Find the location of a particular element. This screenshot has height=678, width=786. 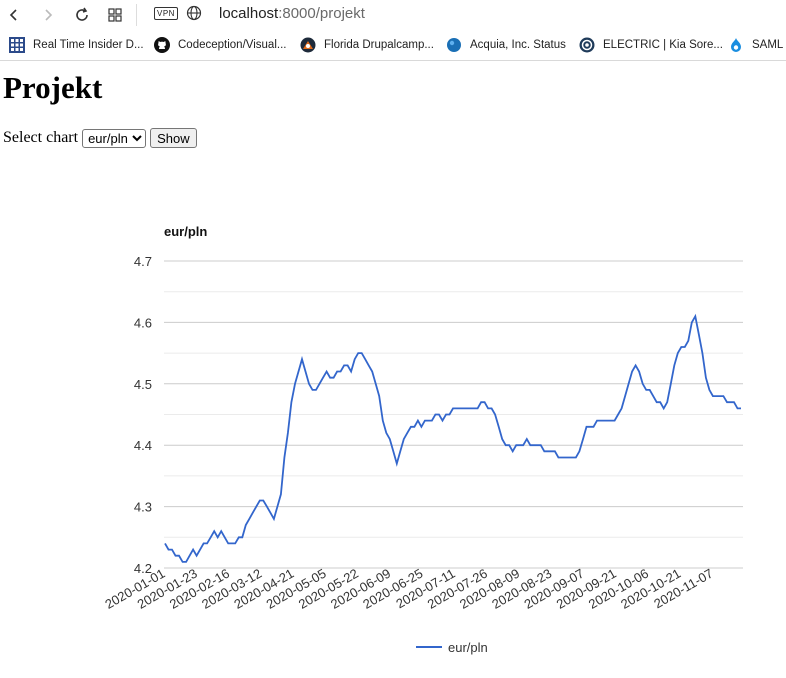

forward-icon is located at coordinates (48, 15).